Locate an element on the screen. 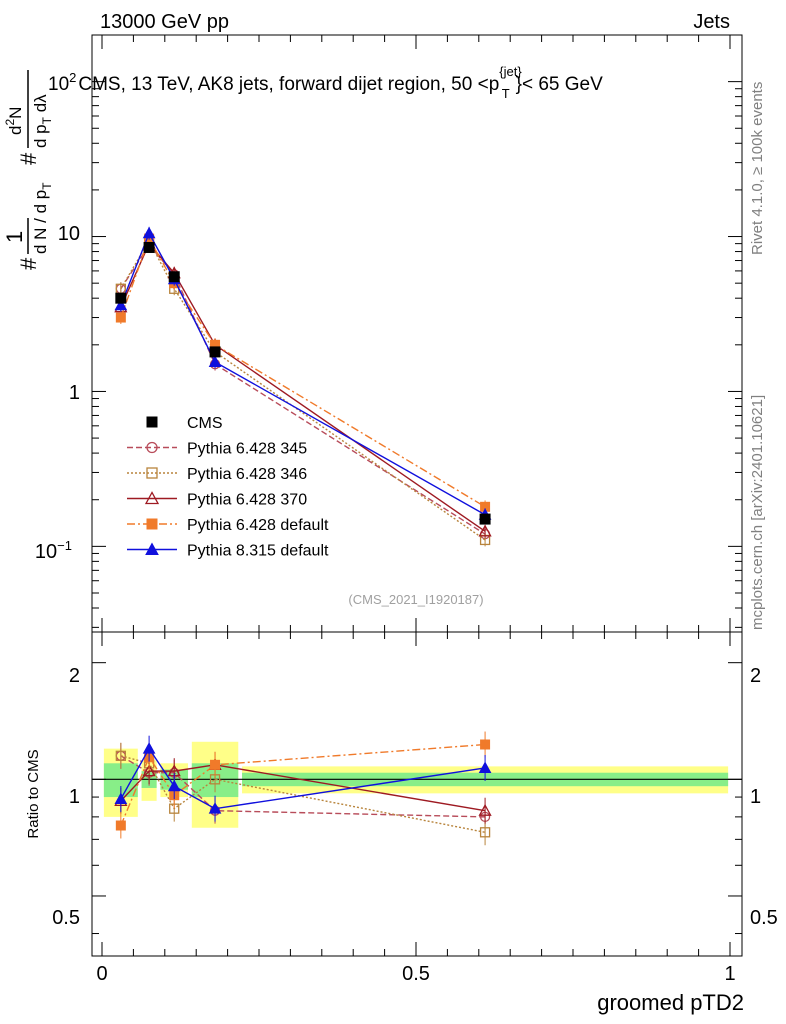 The height and width of the screenshot is (1024, 786). ytick-label-10: 10 is located at coordinates (69, 234).